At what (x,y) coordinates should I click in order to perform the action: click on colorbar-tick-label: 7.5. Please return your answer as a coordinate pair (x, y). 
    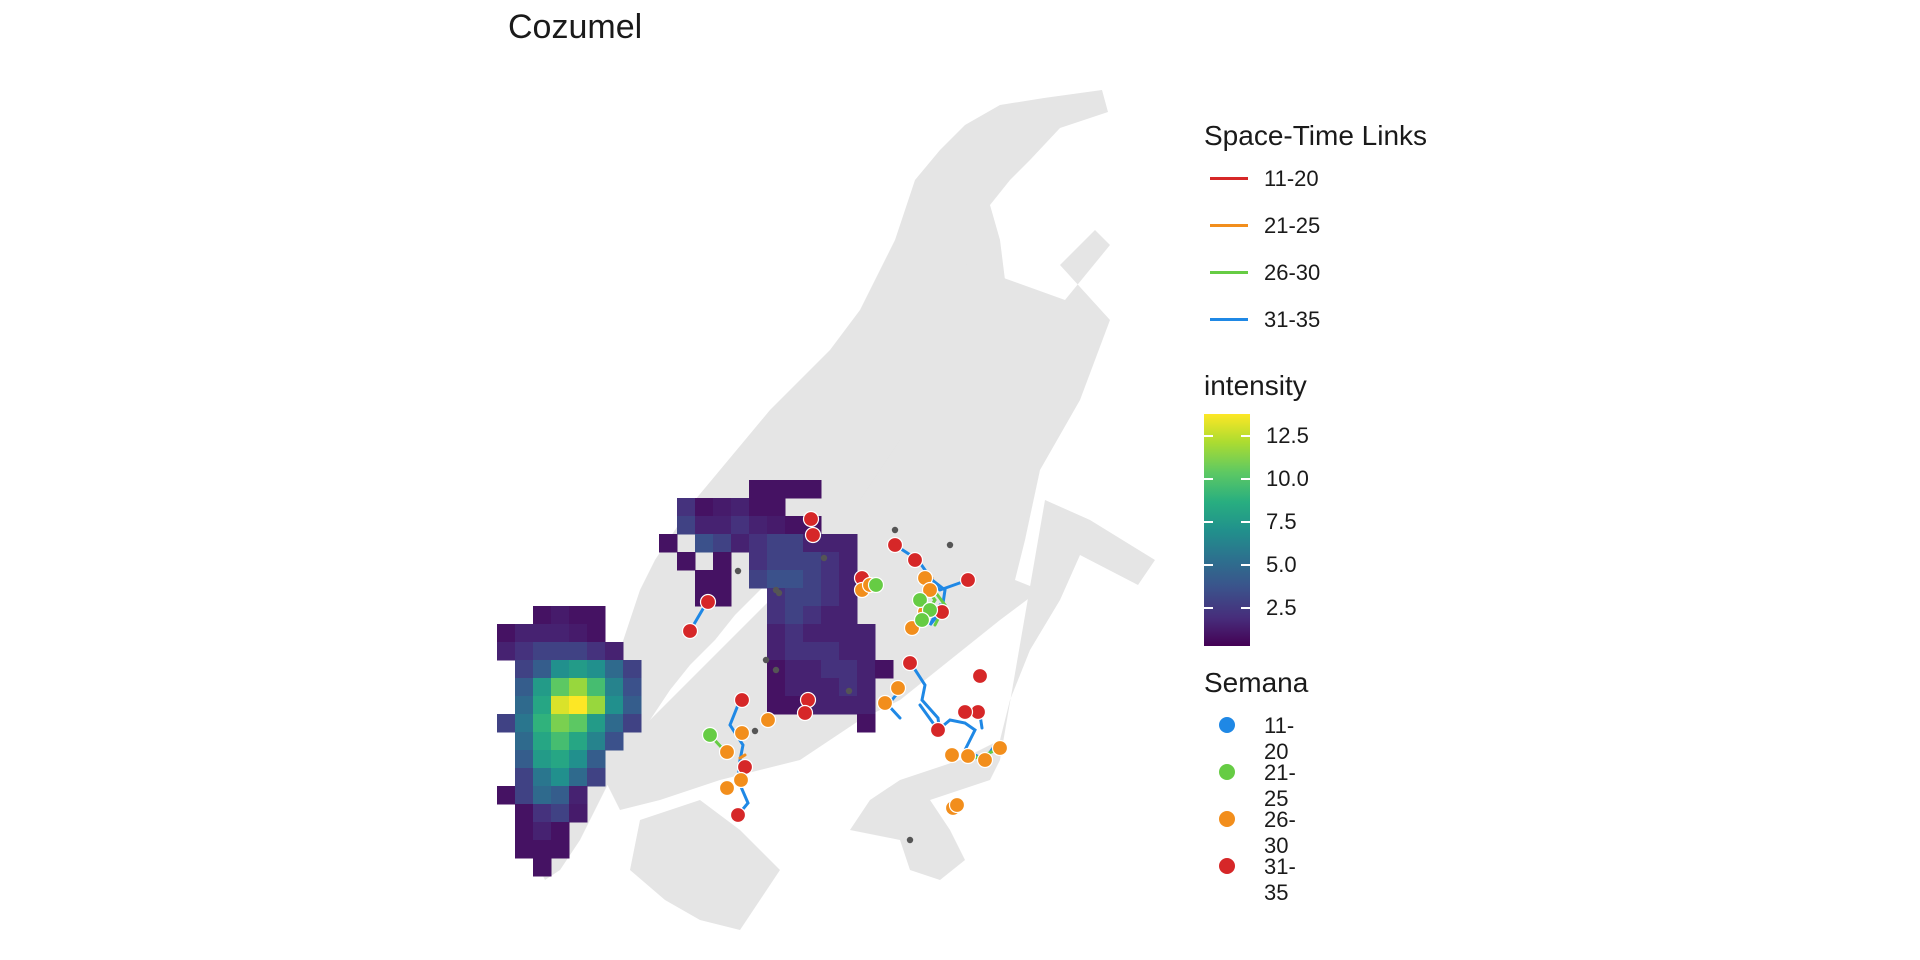
    Looking at the image, I should click on (1281, 522).